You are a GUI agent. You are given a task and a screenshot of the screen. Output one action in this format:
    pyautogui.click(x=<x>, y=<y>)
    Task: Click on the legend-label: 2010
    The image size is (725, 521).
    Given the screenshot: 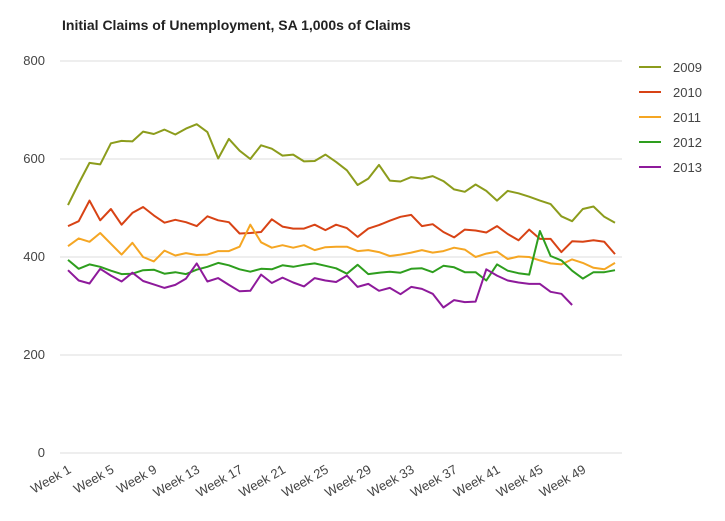 What is the action you would take?
    pyautogui.click(x=687, y=92)
    